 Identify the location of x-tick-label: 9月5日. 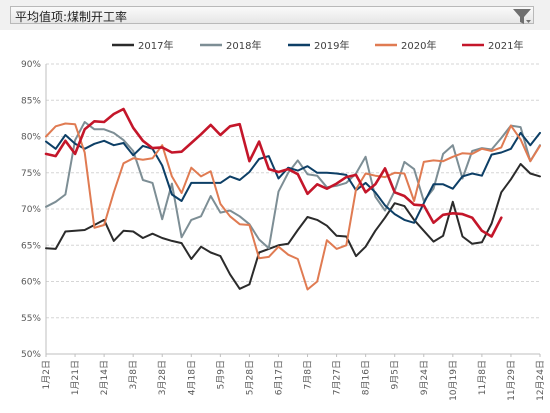
(395, 374).